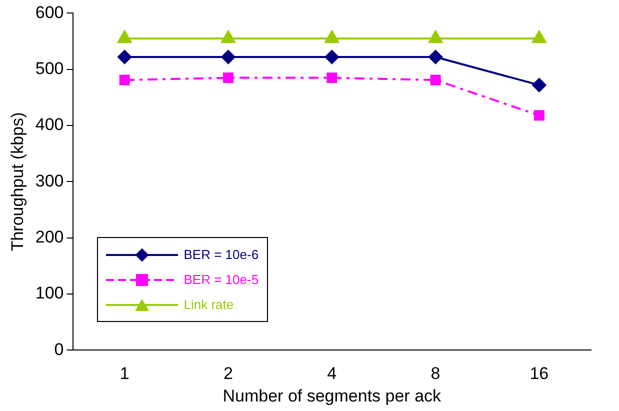  Describe the element at coordinates (228, 374) in the screenshot. I see `x-tick-label: 2` at that location.